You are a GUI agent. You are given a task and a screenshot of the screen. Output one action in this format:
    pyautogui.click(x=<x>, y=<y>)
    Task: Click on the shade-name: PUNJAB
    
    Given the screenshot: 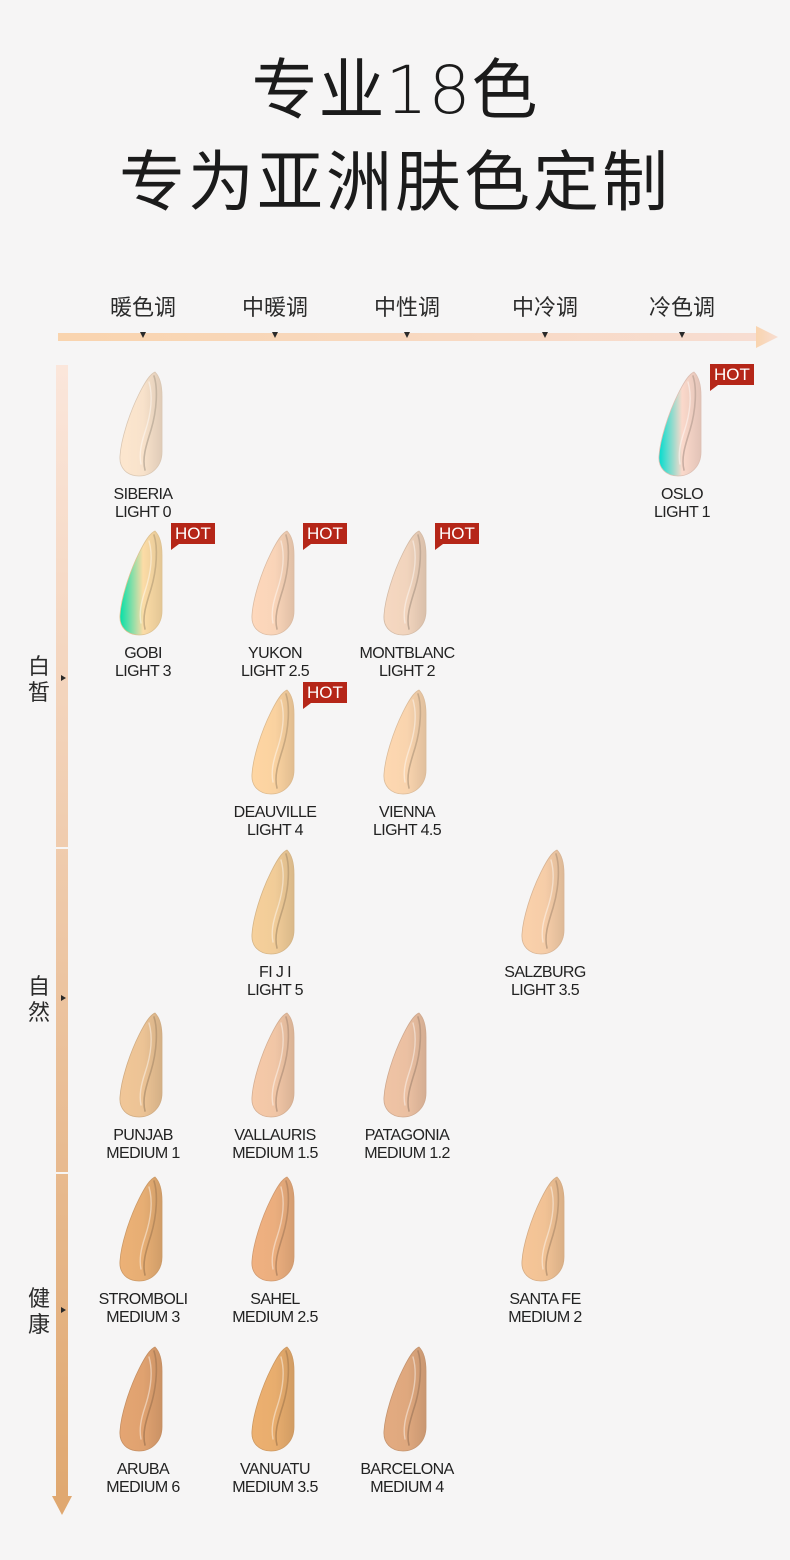 What is the action you would take?
    pyautogui.click(x=143, y=1135)
    